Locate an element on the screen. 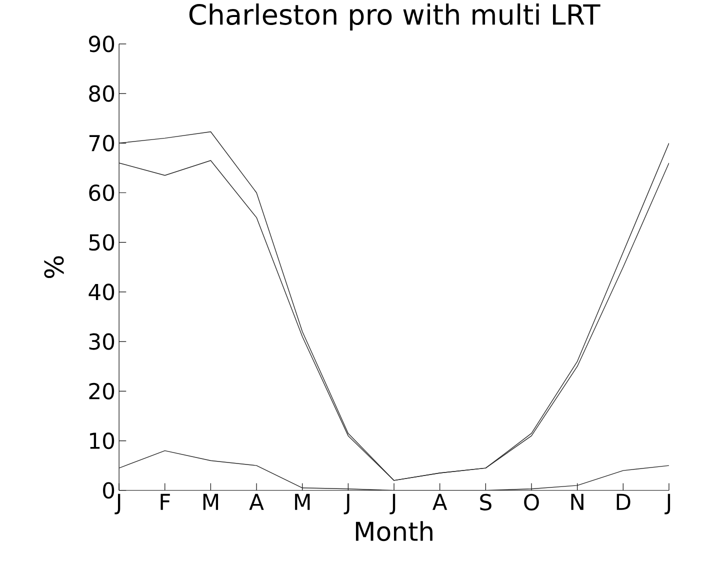  x-tick-label: N is located at coordinates (577, 502).